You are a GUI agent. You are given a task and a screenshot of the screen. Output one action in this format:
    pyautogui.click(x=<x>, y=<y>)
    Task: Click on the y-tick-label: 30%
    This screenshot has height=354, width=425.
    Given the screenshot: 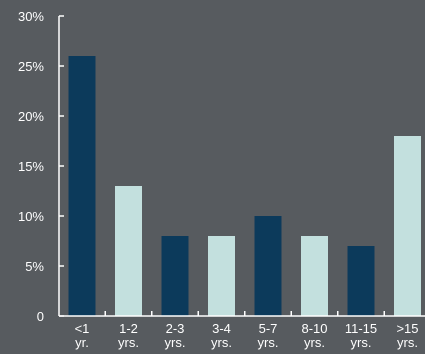 What is the action you would take?
    pyautogui.click(x=31, y=16)
    